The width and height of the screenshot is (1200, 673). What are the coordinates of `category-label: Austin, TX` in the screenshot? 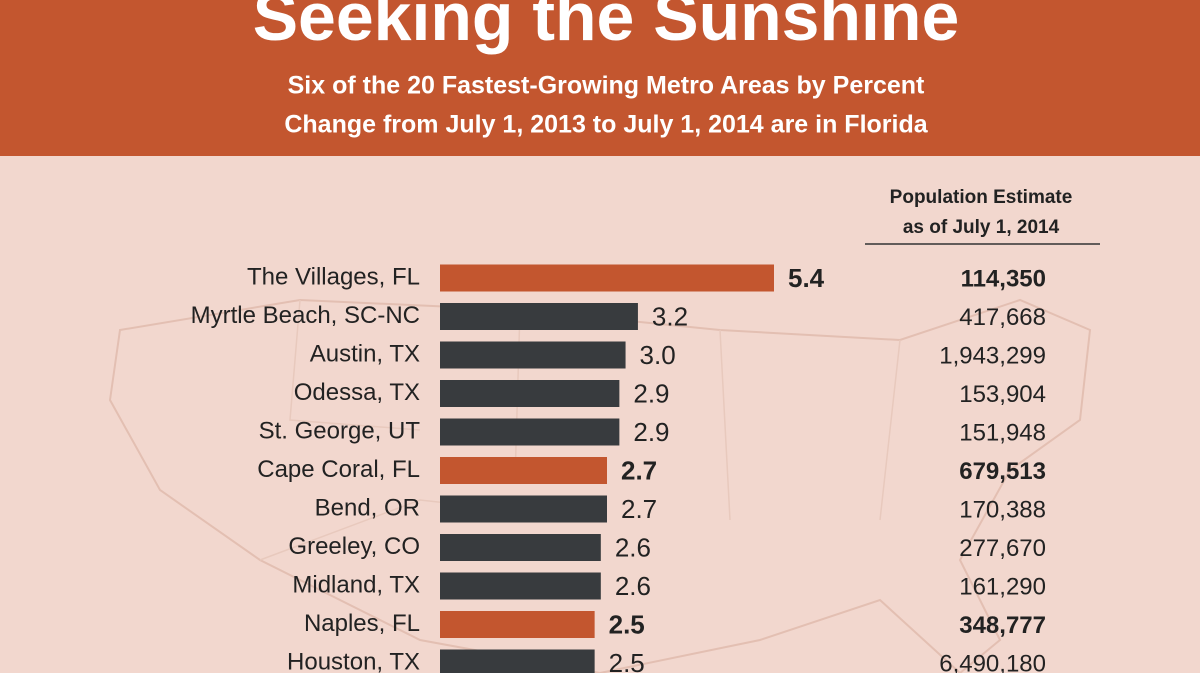 It's located at (365, 353).